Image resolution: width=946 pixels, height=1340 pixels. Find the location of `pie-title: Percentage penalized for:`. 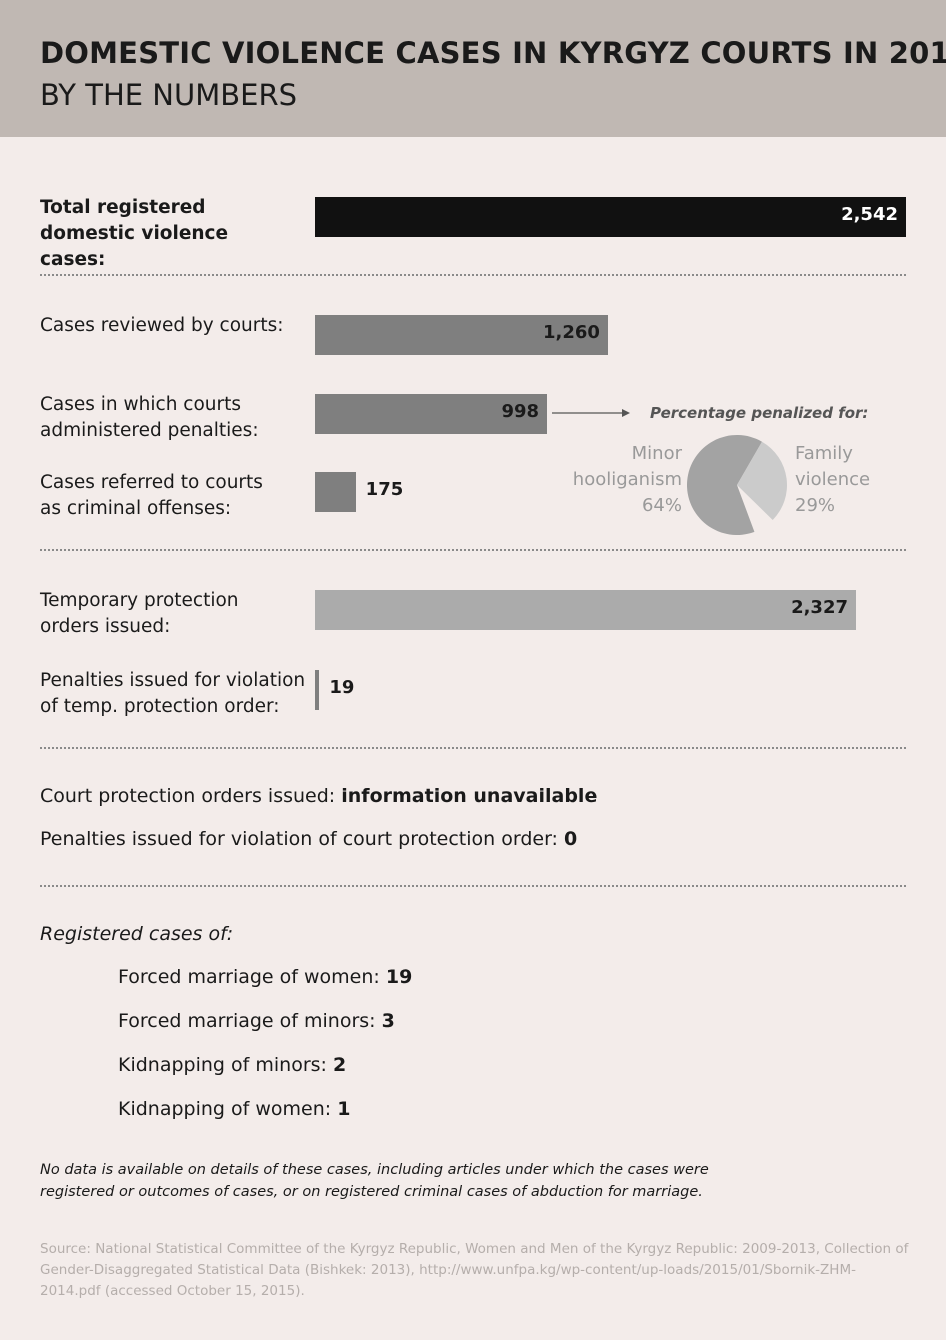

pie-title: Percentage penalized for: is located at coordinates (759, 413).